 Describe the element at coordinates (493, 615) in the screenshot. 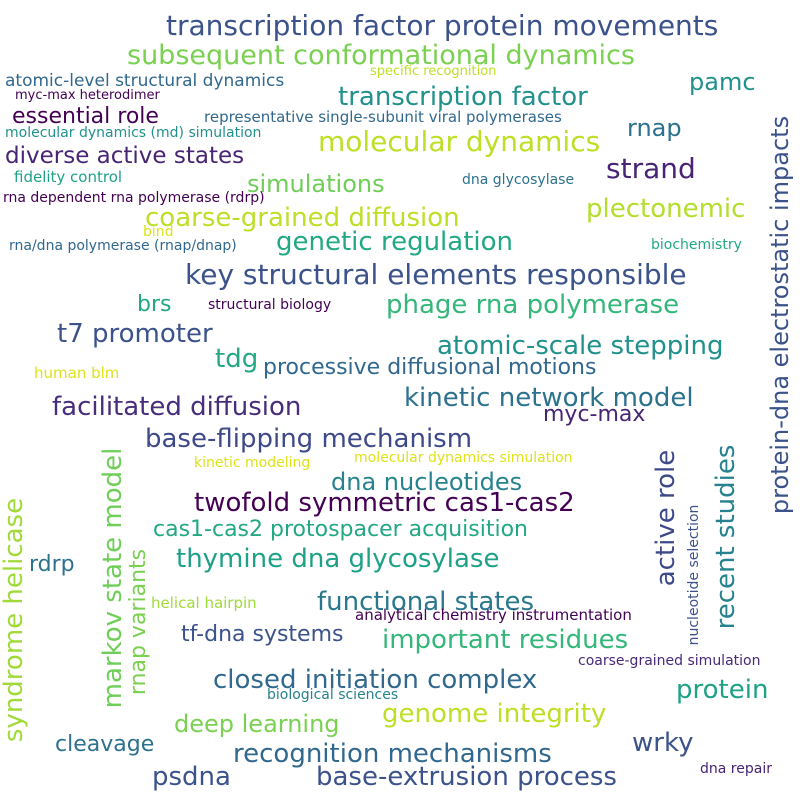

I see `word: analytical chemistry instrumentation` at that location.